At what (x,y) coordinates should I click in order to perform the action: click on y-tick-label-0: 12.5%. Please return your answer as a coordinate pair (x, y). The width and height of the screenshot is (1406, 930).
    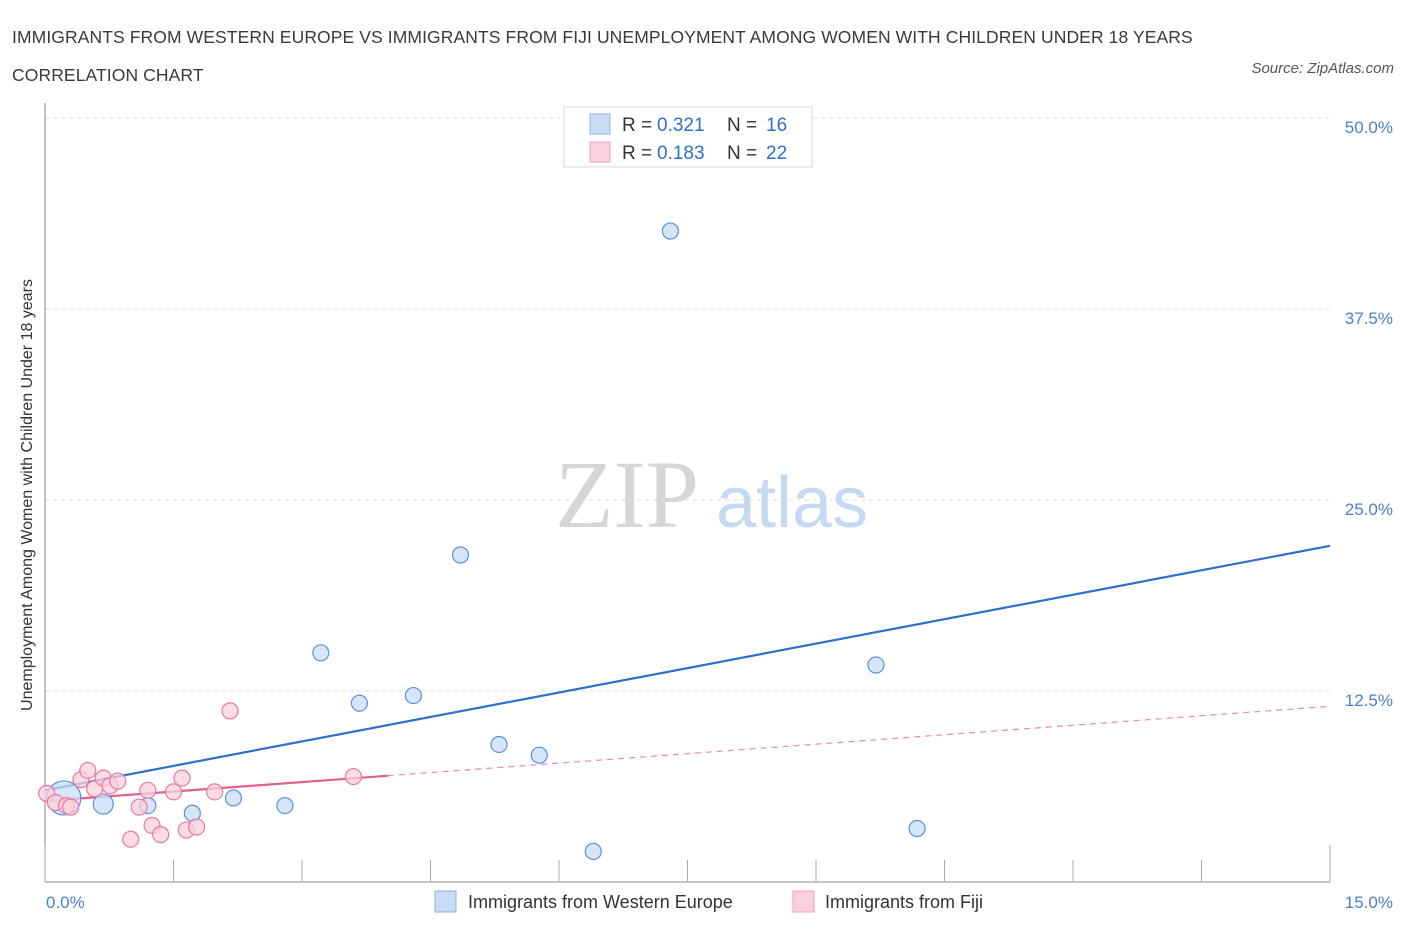
    Looking at the image, I should click on (1369, 700).